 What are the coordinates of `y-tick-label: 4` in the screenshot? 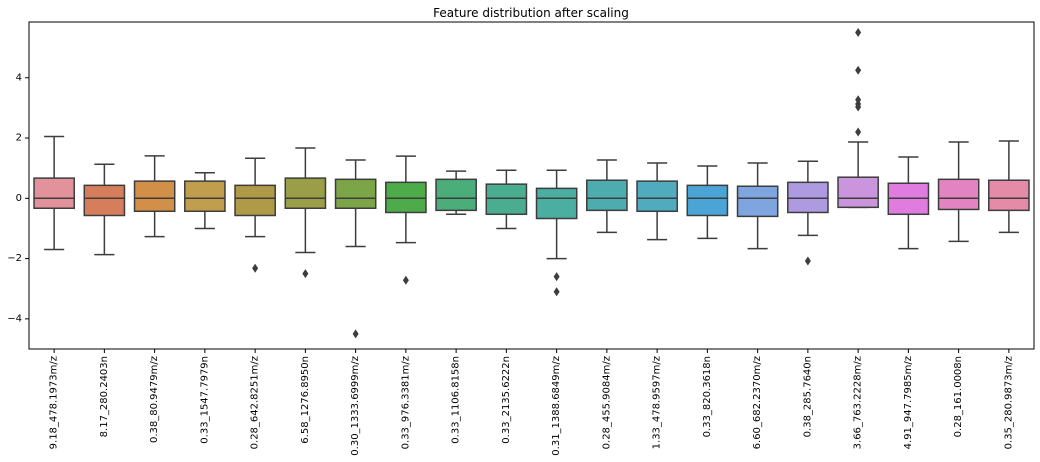 It's located at (19, 77).